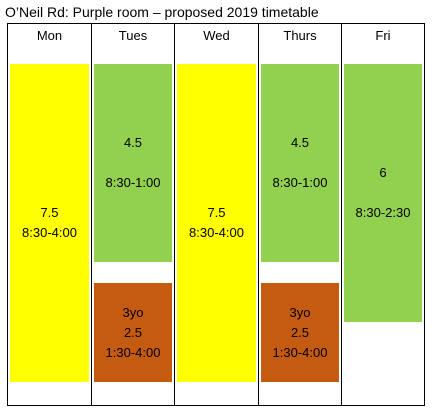 Image resolution: width=435 pixels, height=412 pixels. What do you see at coordinates (216, 35) in the screenshot?
I see `day-header: Wed` at bounding box center [216, 35].